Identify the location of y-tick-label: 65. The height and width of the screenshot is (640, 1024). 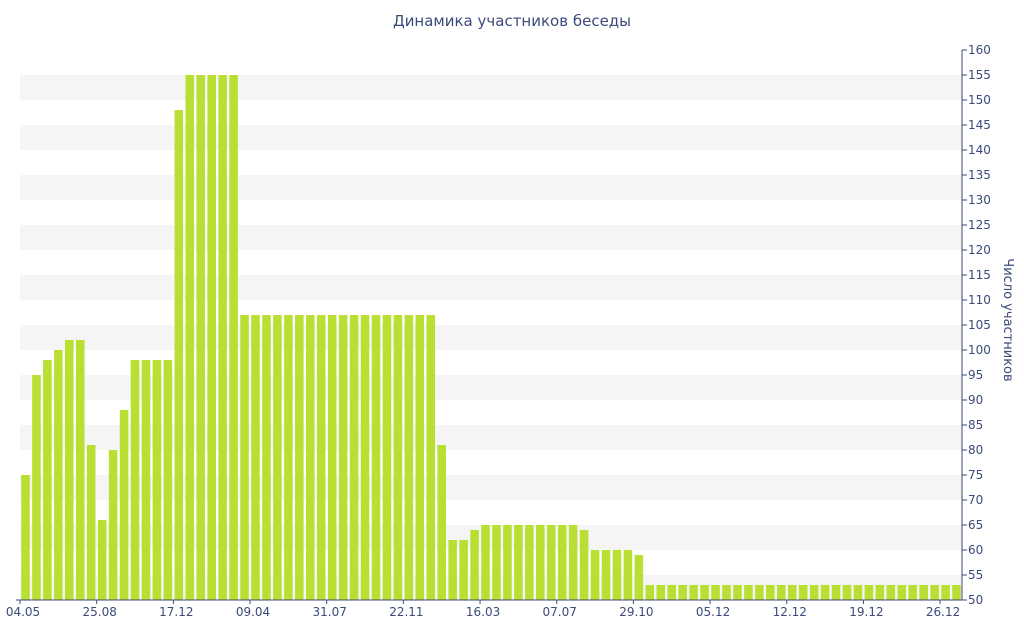
(975, 525).